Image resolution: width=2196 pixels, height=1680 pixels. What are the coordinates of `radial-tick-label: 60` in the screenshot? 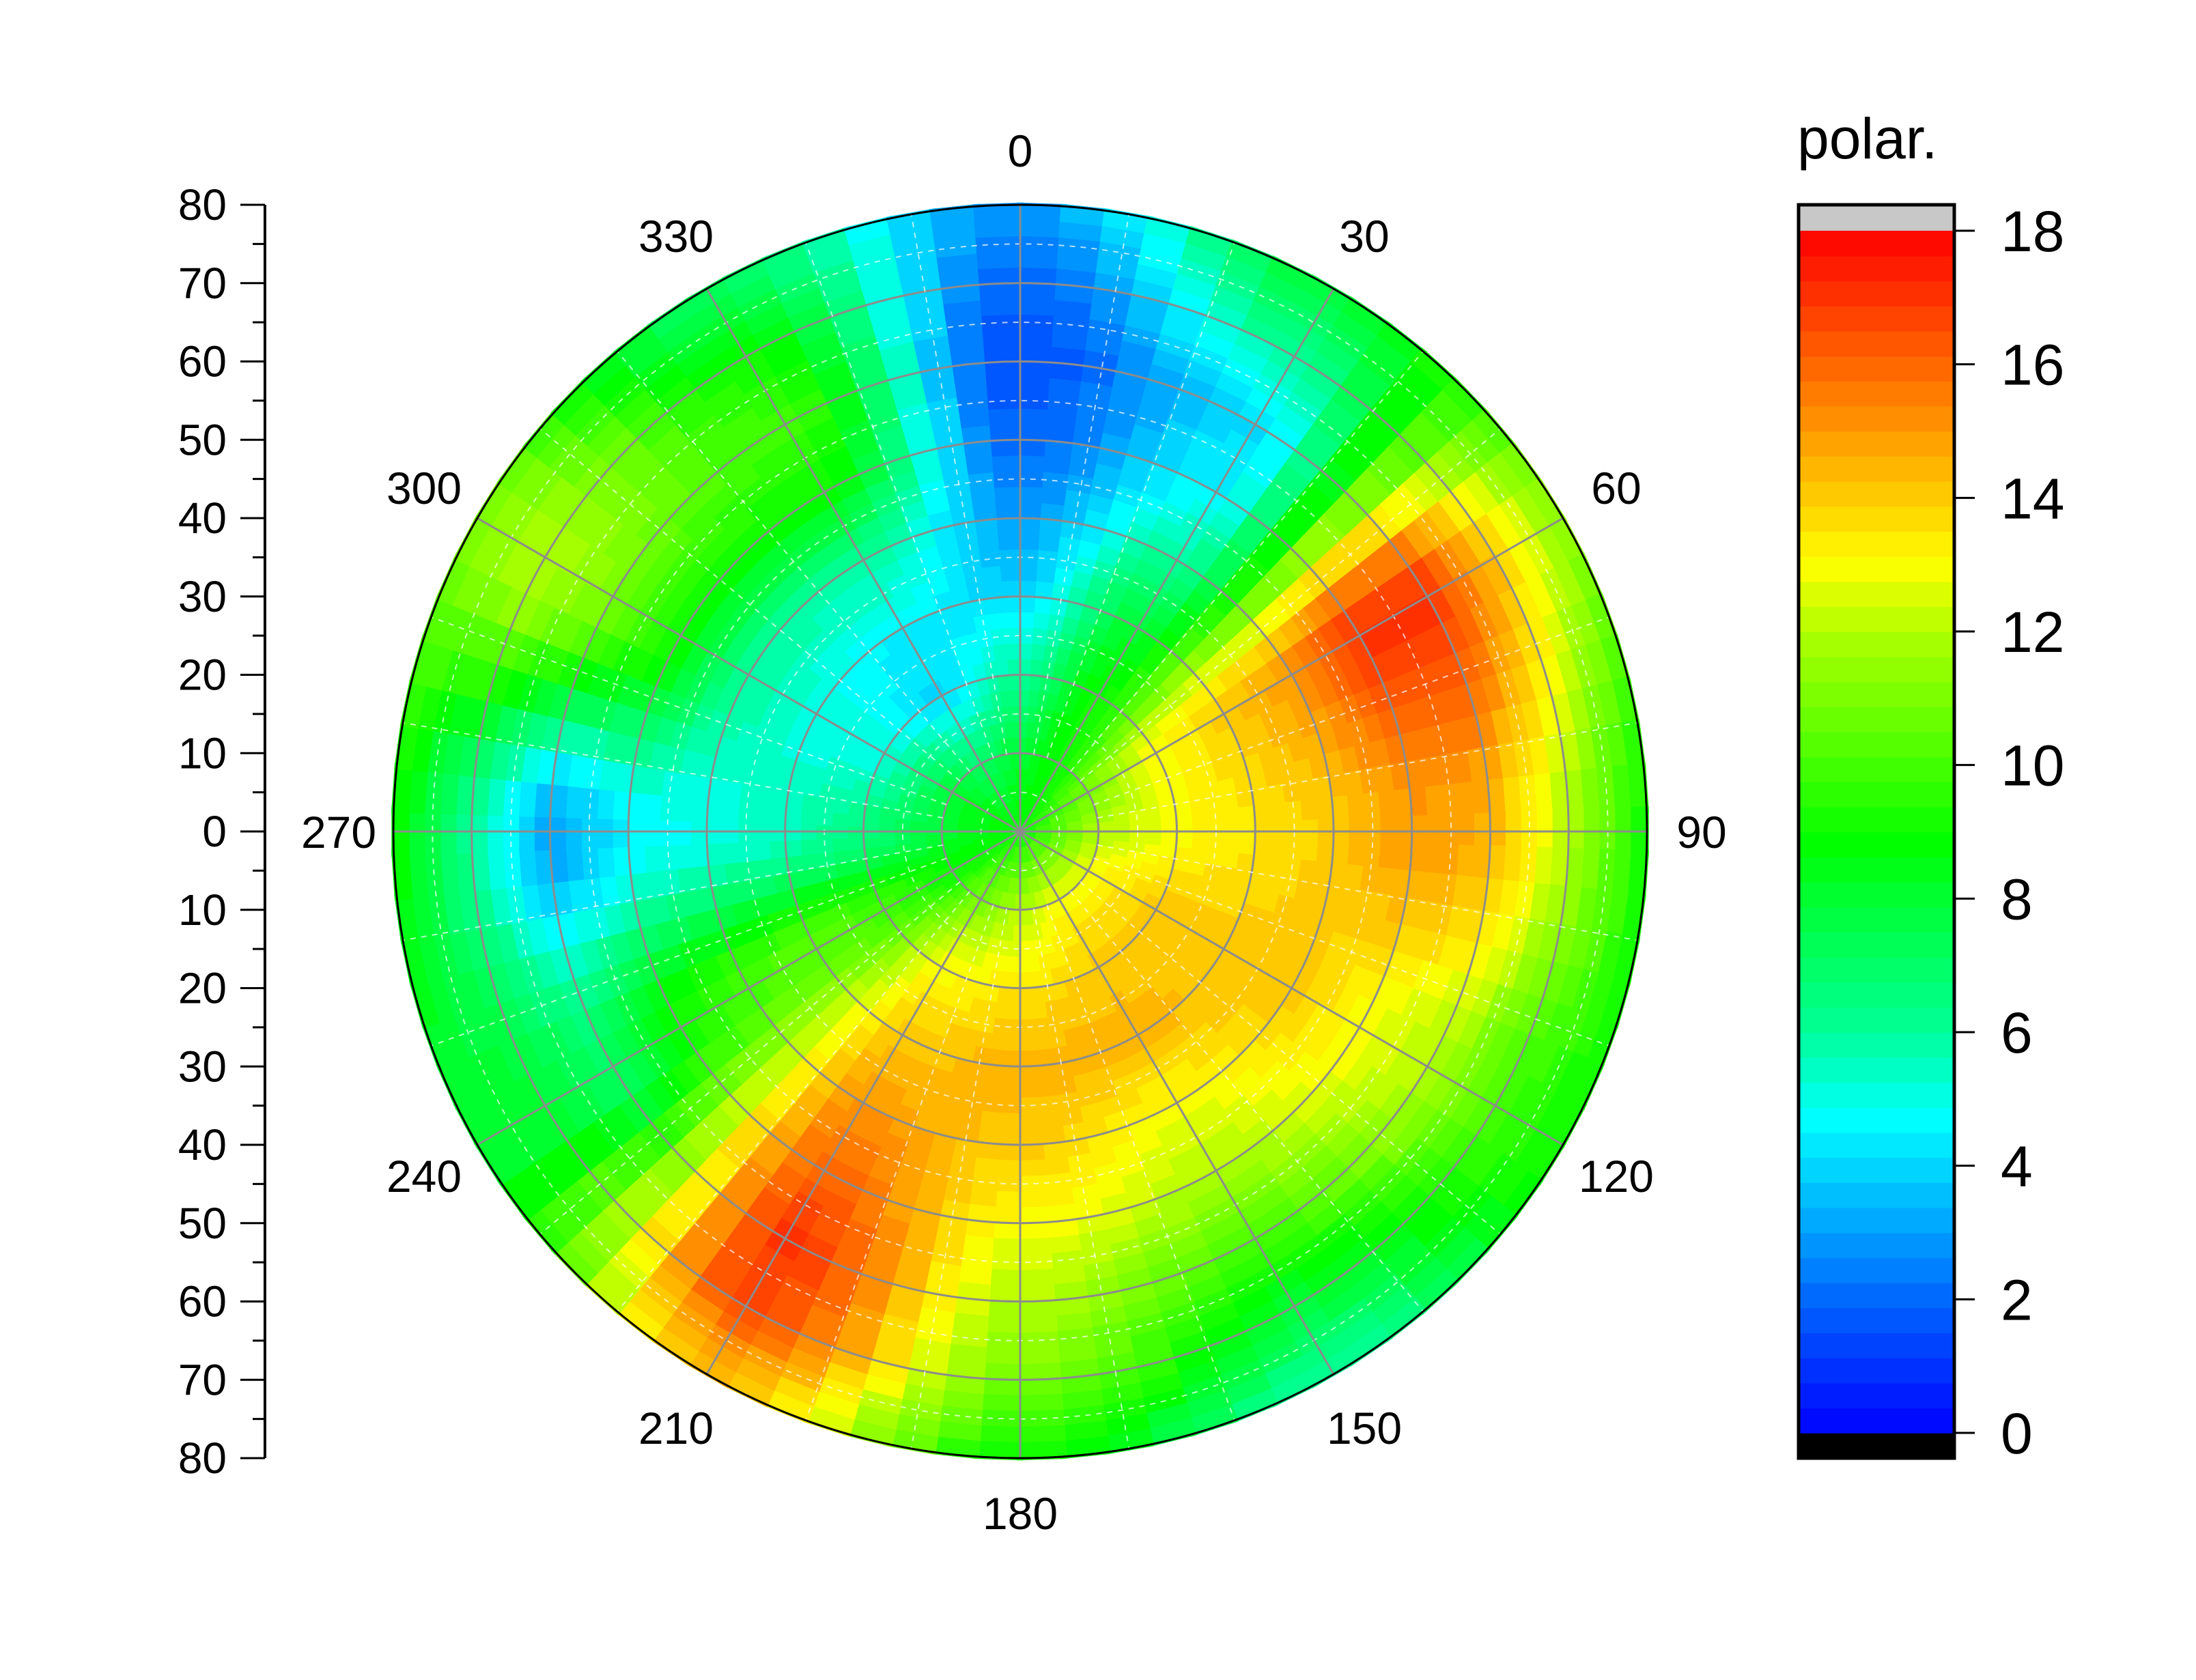 It's located at (202, 361).